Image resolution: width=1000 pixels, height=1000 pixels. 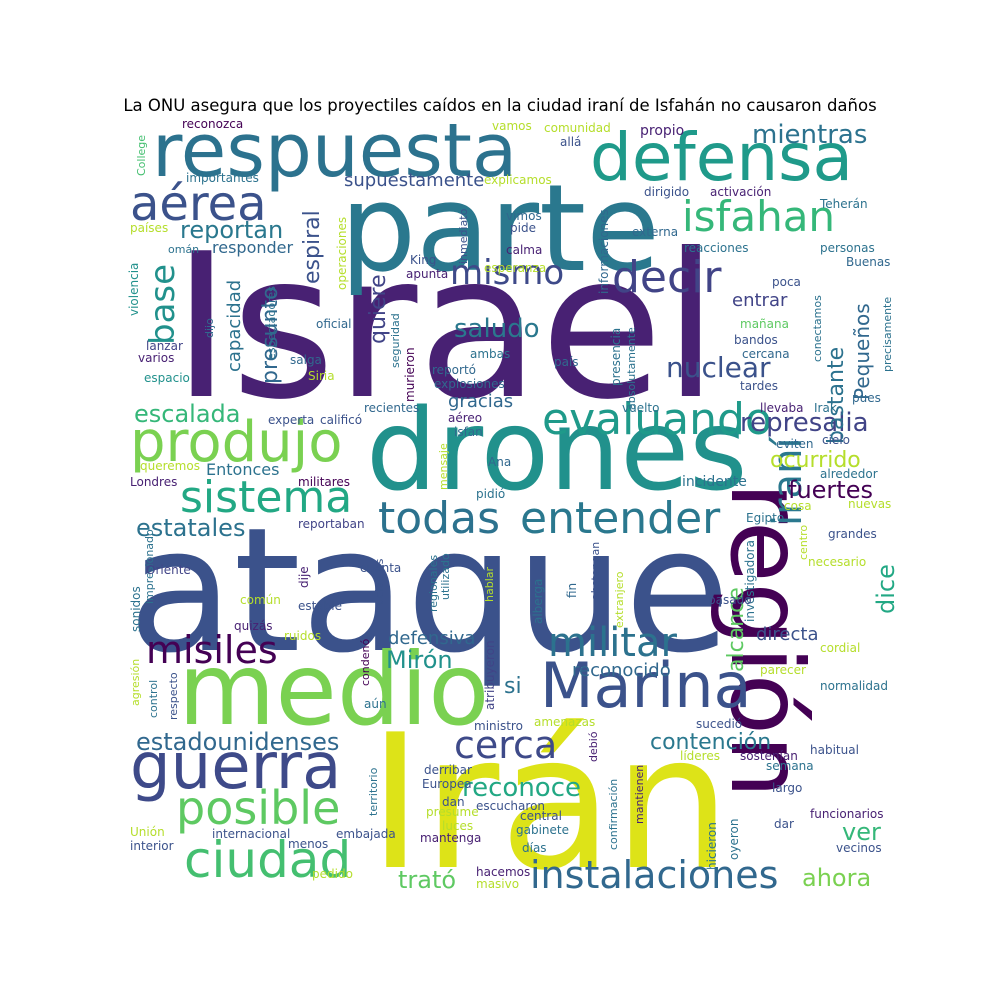 What do you see at coordinates (498, 726) in the screenshot?
I see `word-ministro: ministro` at bounding box center [498, 726].